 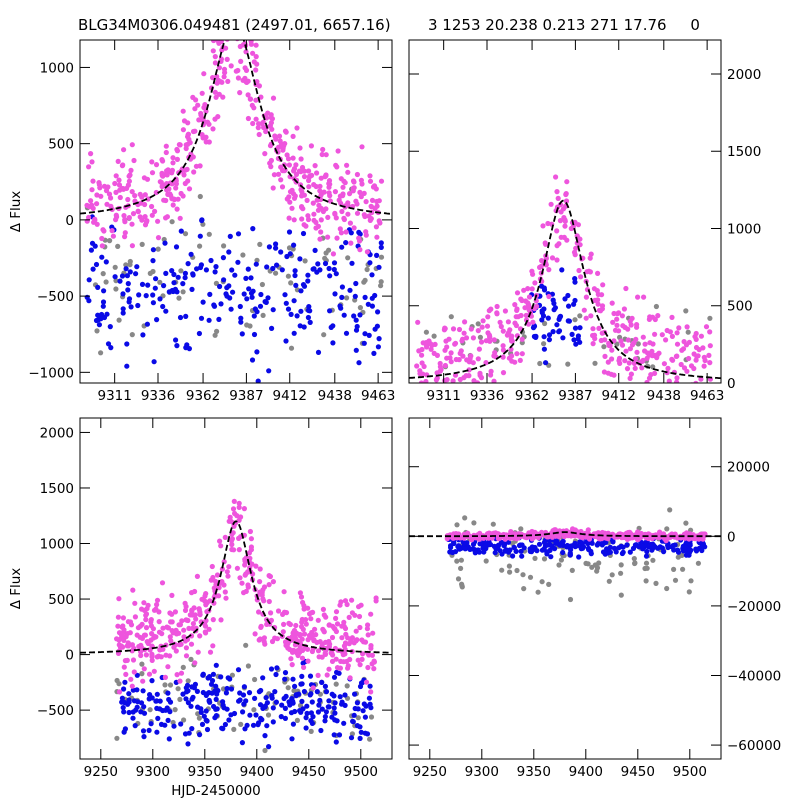 What do you see at coordinates (158, 396) in the screenshot?
I see `x-tick-label: 9336` at bounding box center [158, 396].